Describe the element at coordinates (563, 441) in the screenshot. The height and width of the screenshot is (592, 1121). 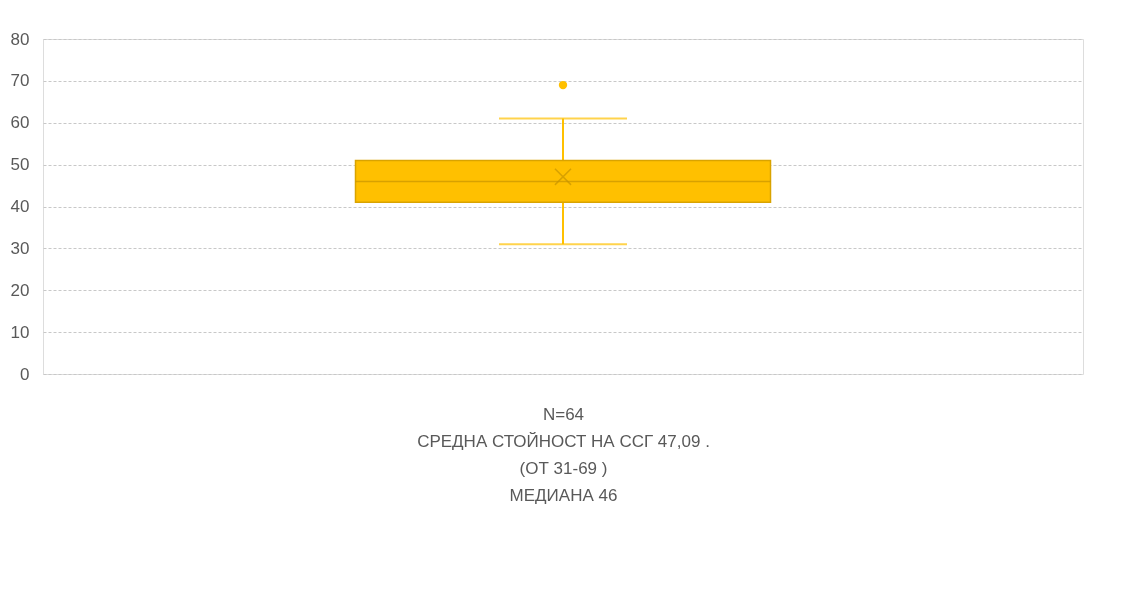
I see `text: СРЕДНА СТОЙНОСТ НА ССГ 47,09 .` at that location.